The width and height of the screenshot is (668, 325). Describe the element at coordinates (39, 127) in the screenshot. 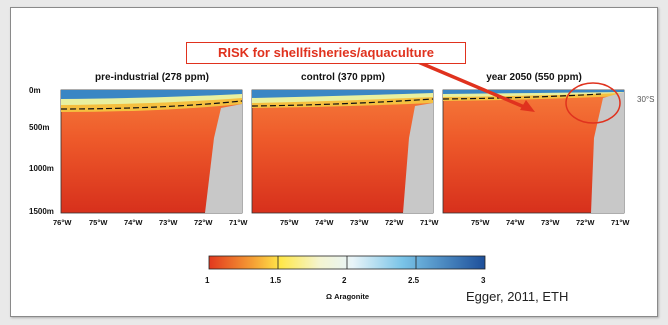

I see `depth-label: 500m` at that location.